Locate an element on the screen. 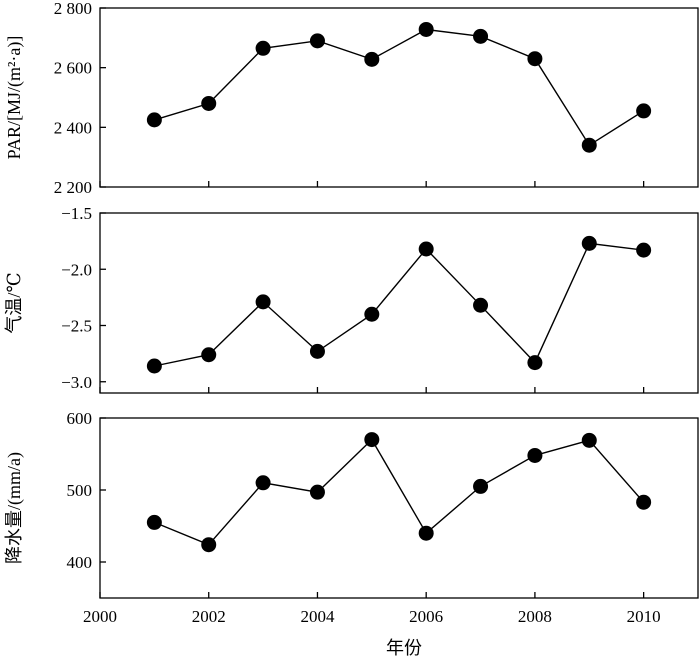  x-tick-label: 2004 is located at coordinates (317, 616).